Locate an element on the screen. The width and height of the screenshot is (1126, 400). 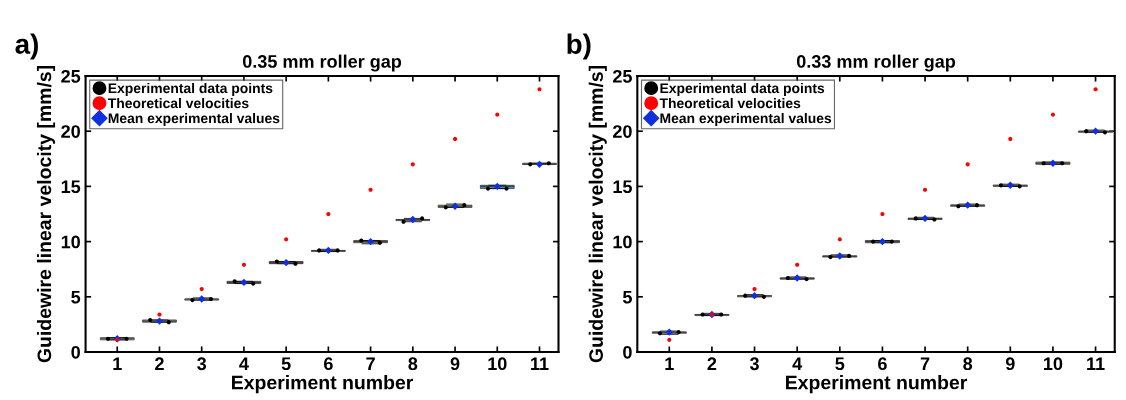
chart-title: 0.35 mm roller gap is located at coordinates (322, 63).